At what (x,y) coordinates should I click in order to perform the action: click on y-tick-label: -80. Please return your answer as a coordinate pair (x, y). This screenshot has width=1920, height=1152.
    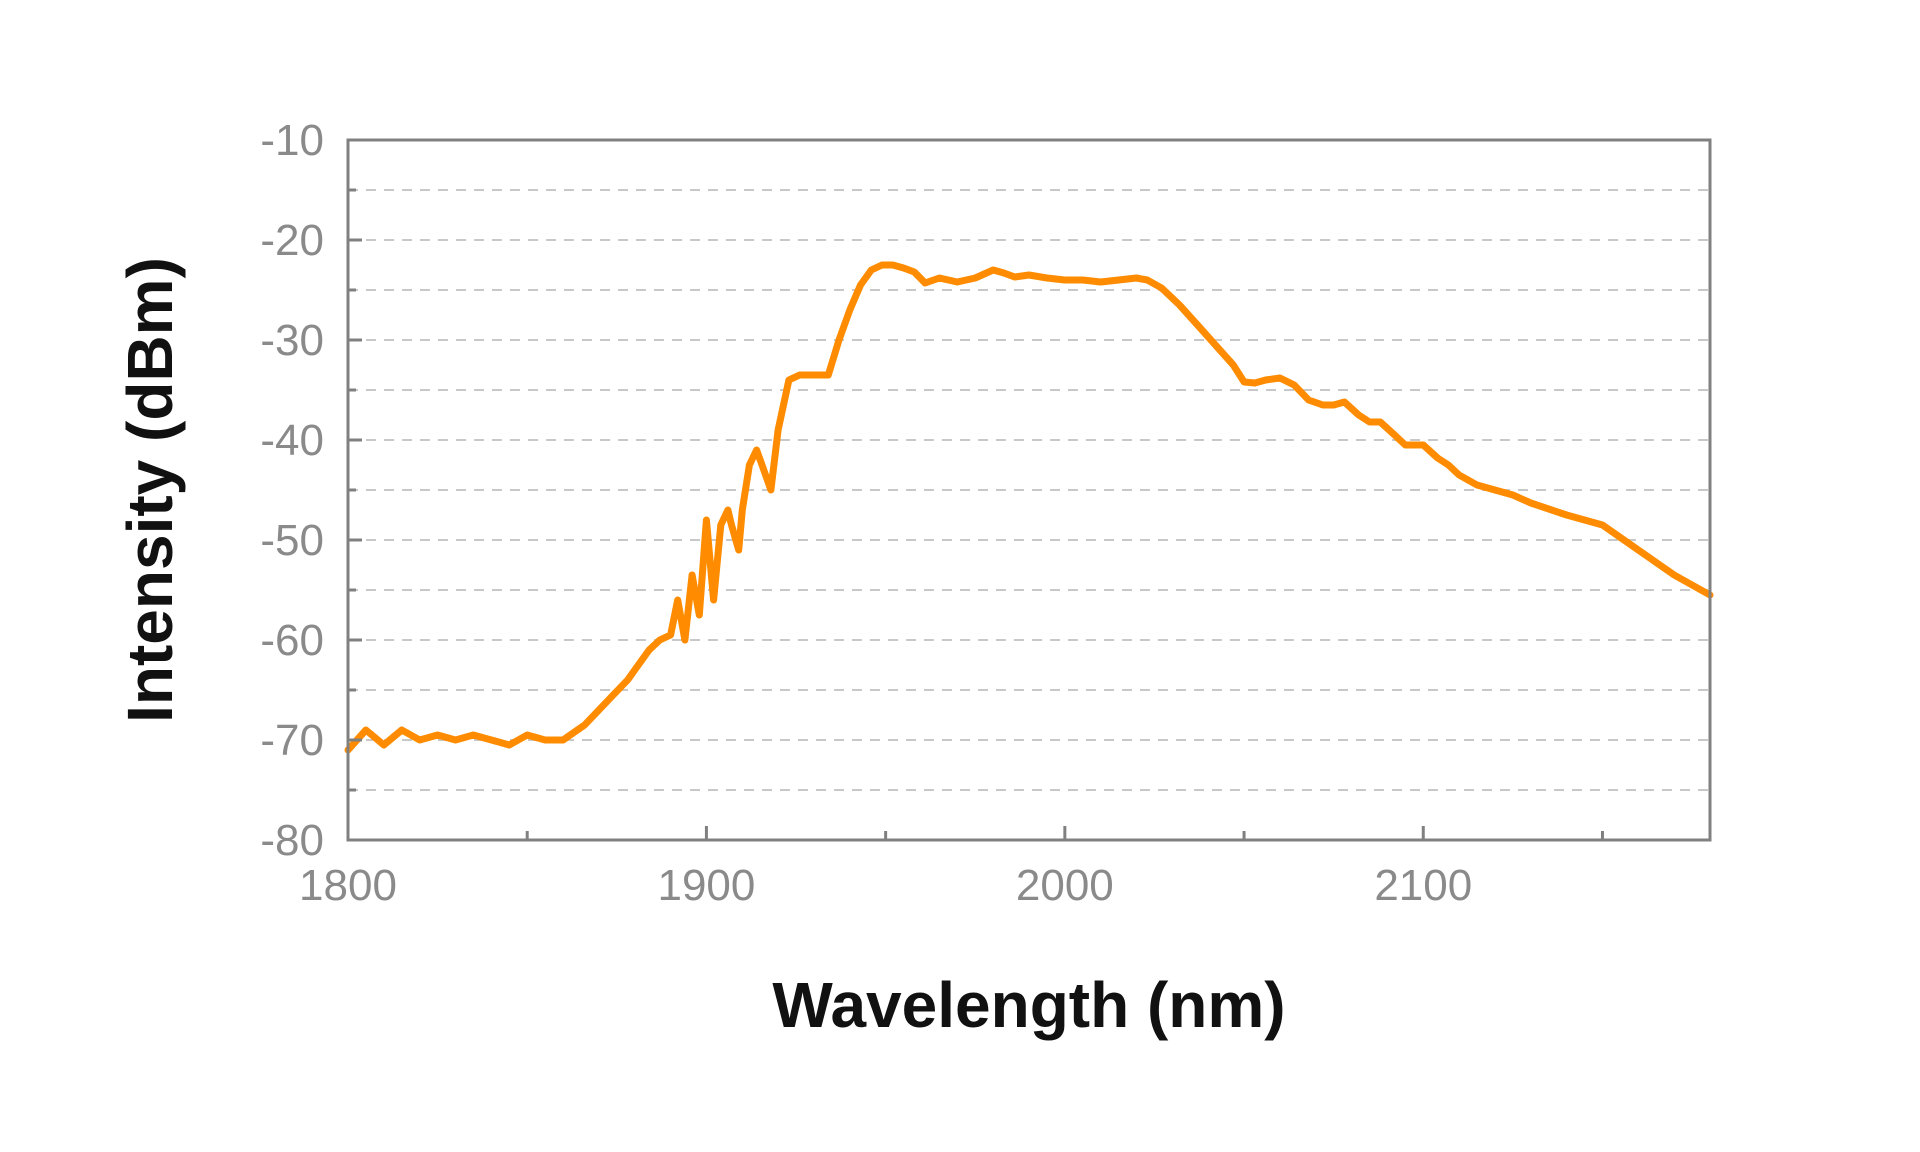
    Looking at the image, I should click on (292, 840).